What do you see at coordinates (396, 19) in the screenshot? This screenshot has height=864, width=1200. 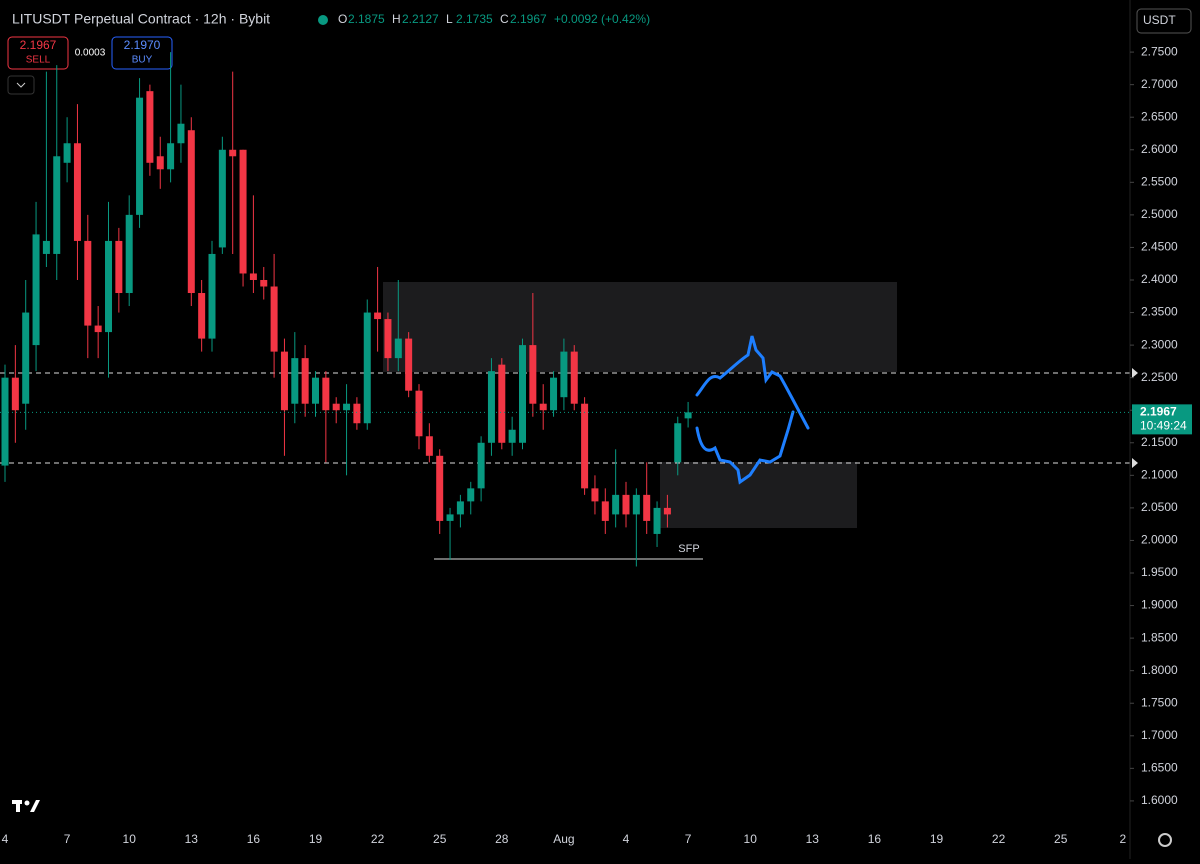 I see `ohlc-label: H` at bounding box center [396, 19].